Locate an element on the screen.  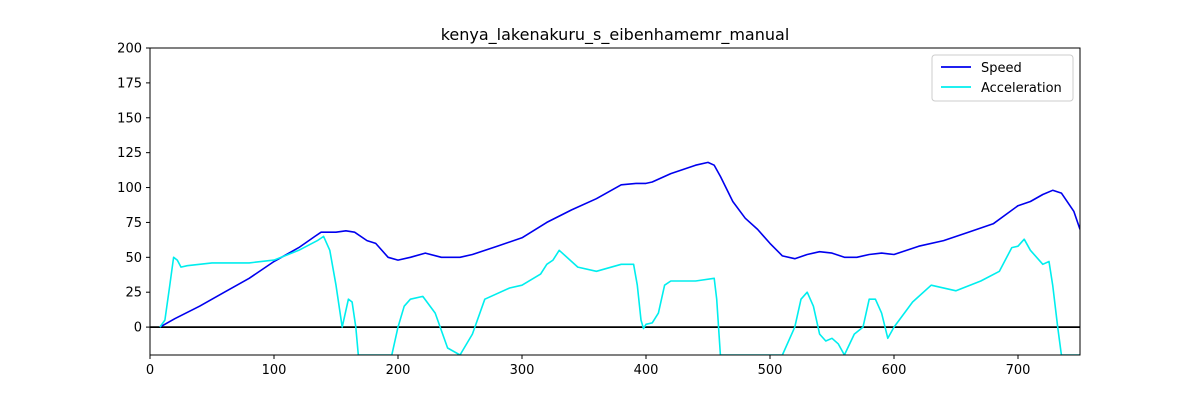
y-tick-label: 100 is located at coordinates (129, 188).